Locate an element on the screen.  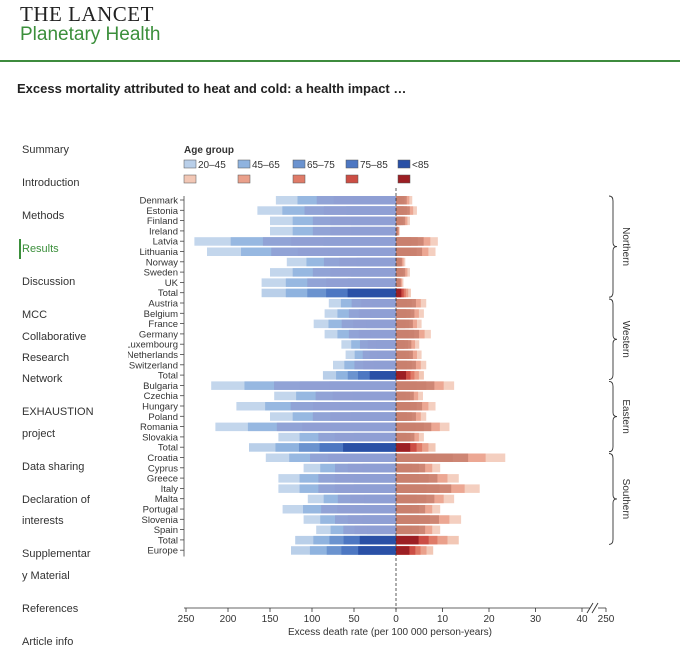
row-label: Lithuania is located at coordinates (158, 252).